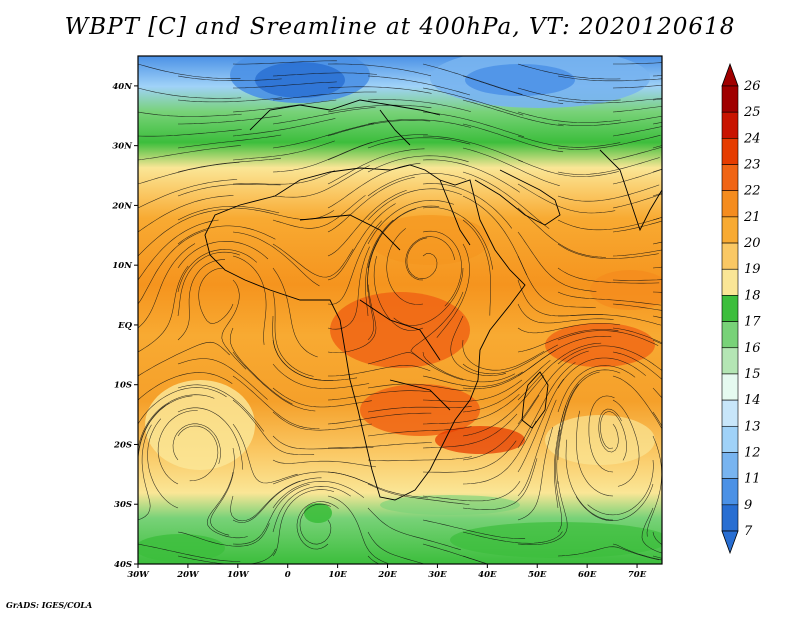  What do you see at coordinates (537, 575) in the screenshot?
I see `lon-label: 50E` at bounding box center [537, 575].